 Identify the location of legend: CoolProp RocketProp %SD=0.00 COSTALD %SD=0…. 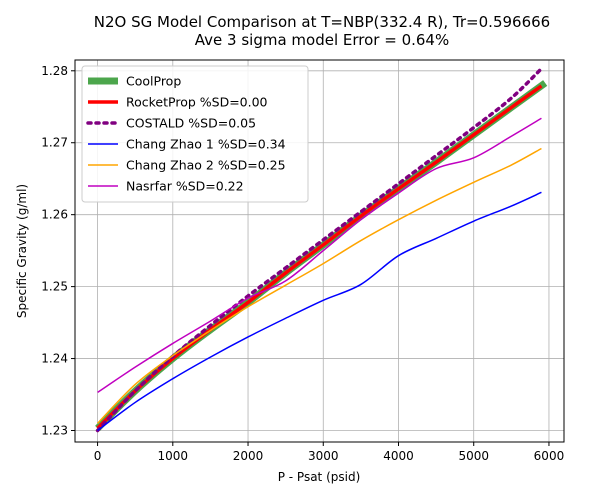
(195, 134).